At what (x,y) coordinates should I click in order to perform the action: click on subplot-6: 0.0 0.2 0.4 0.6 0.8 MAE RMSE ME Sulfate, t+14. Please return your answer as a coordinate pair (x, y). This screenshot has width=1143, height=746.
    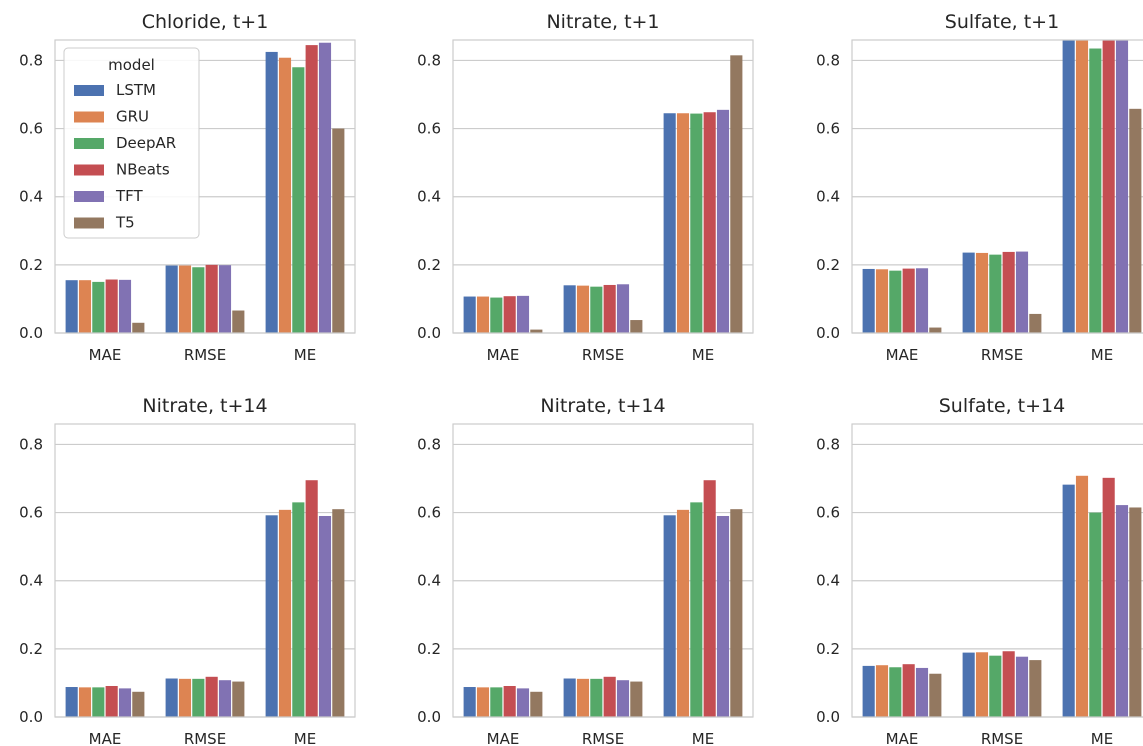
    Looking at the image, I should click on (979, 570).